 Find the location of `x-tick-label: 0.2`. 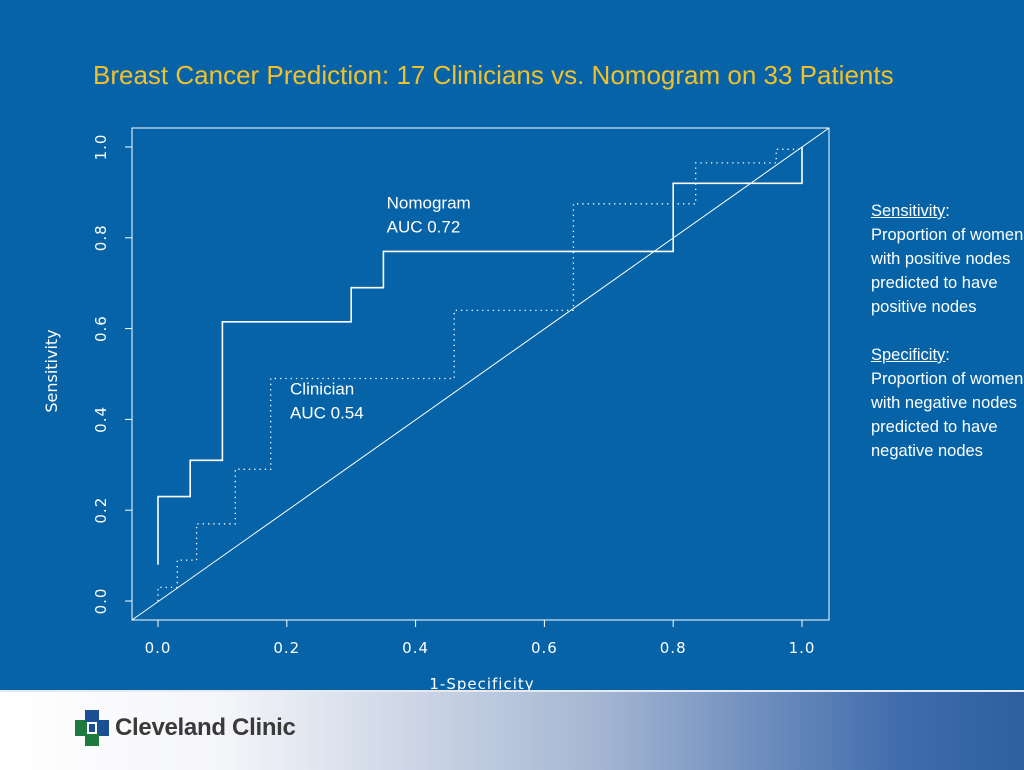

x-tick-label: 0.2 is located at coordinates (286, 648).